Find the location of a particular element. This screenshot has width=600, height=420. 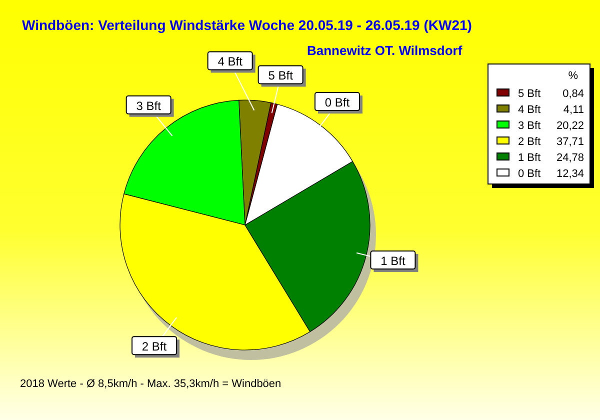

data-label: 24,78 is located at coordinates (570, 158).